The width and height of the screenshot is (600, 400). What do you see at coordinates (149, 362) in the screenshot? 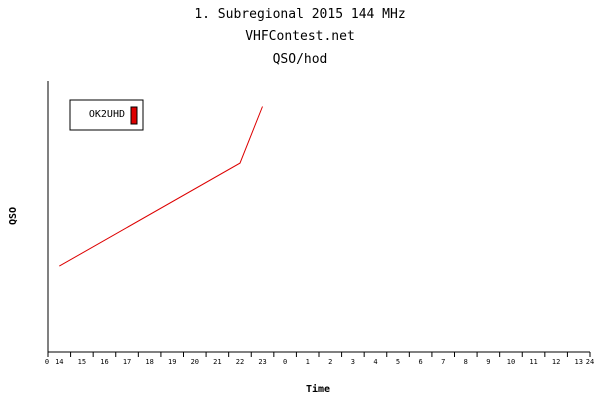
I see `x-tick-label: 18` at bounding box center [149, 362].